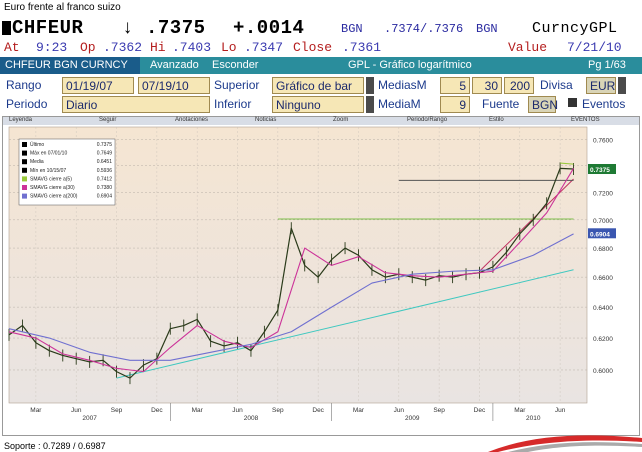  Describe the element at coordinates (318, 85) in the screenshot. I see `upper-select: Gráfico de bar` at that location.